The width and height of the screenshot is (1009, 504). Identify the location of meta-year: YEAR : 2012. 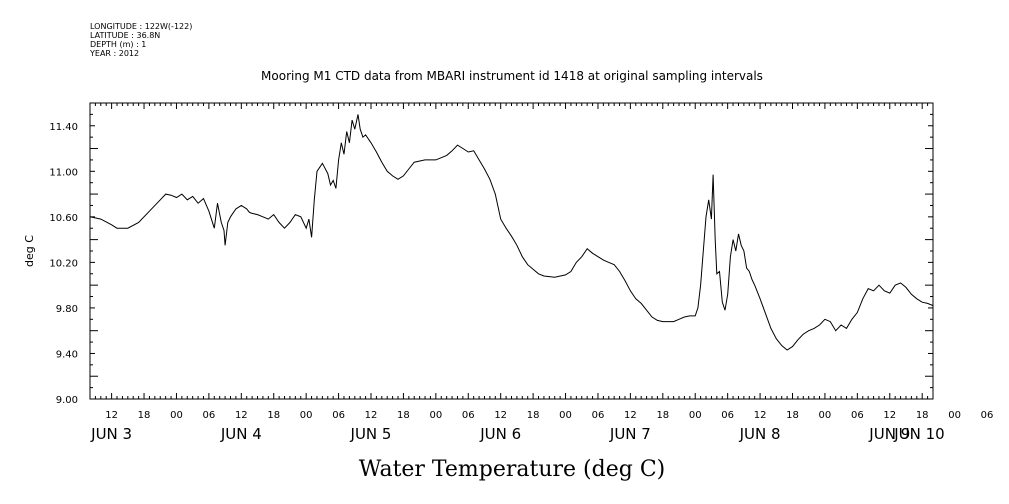
(115, 53).